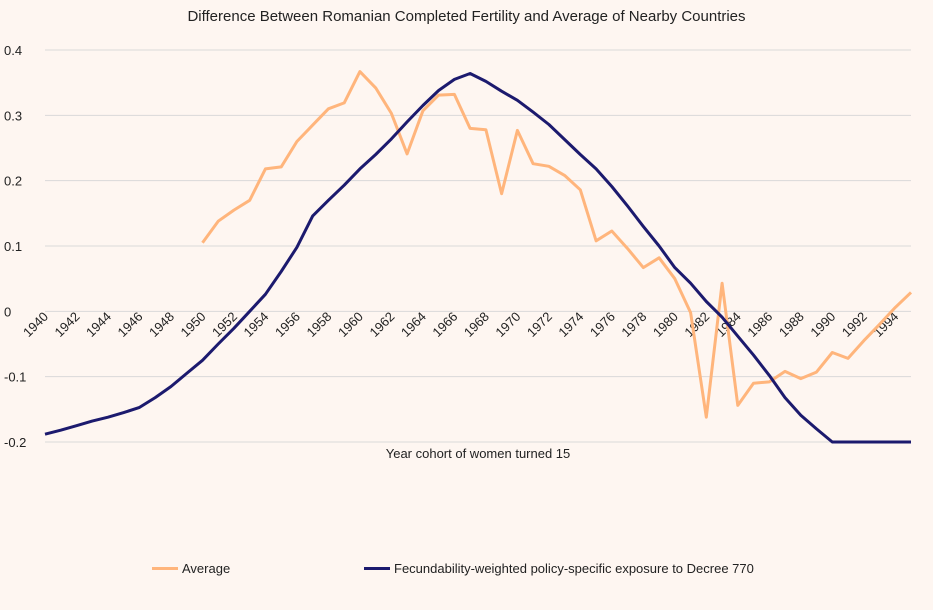  What do you see at coordinates (444, 324) in the screenshot?
I see `x-tick-label: 1966` at bounding box center [444, 324].